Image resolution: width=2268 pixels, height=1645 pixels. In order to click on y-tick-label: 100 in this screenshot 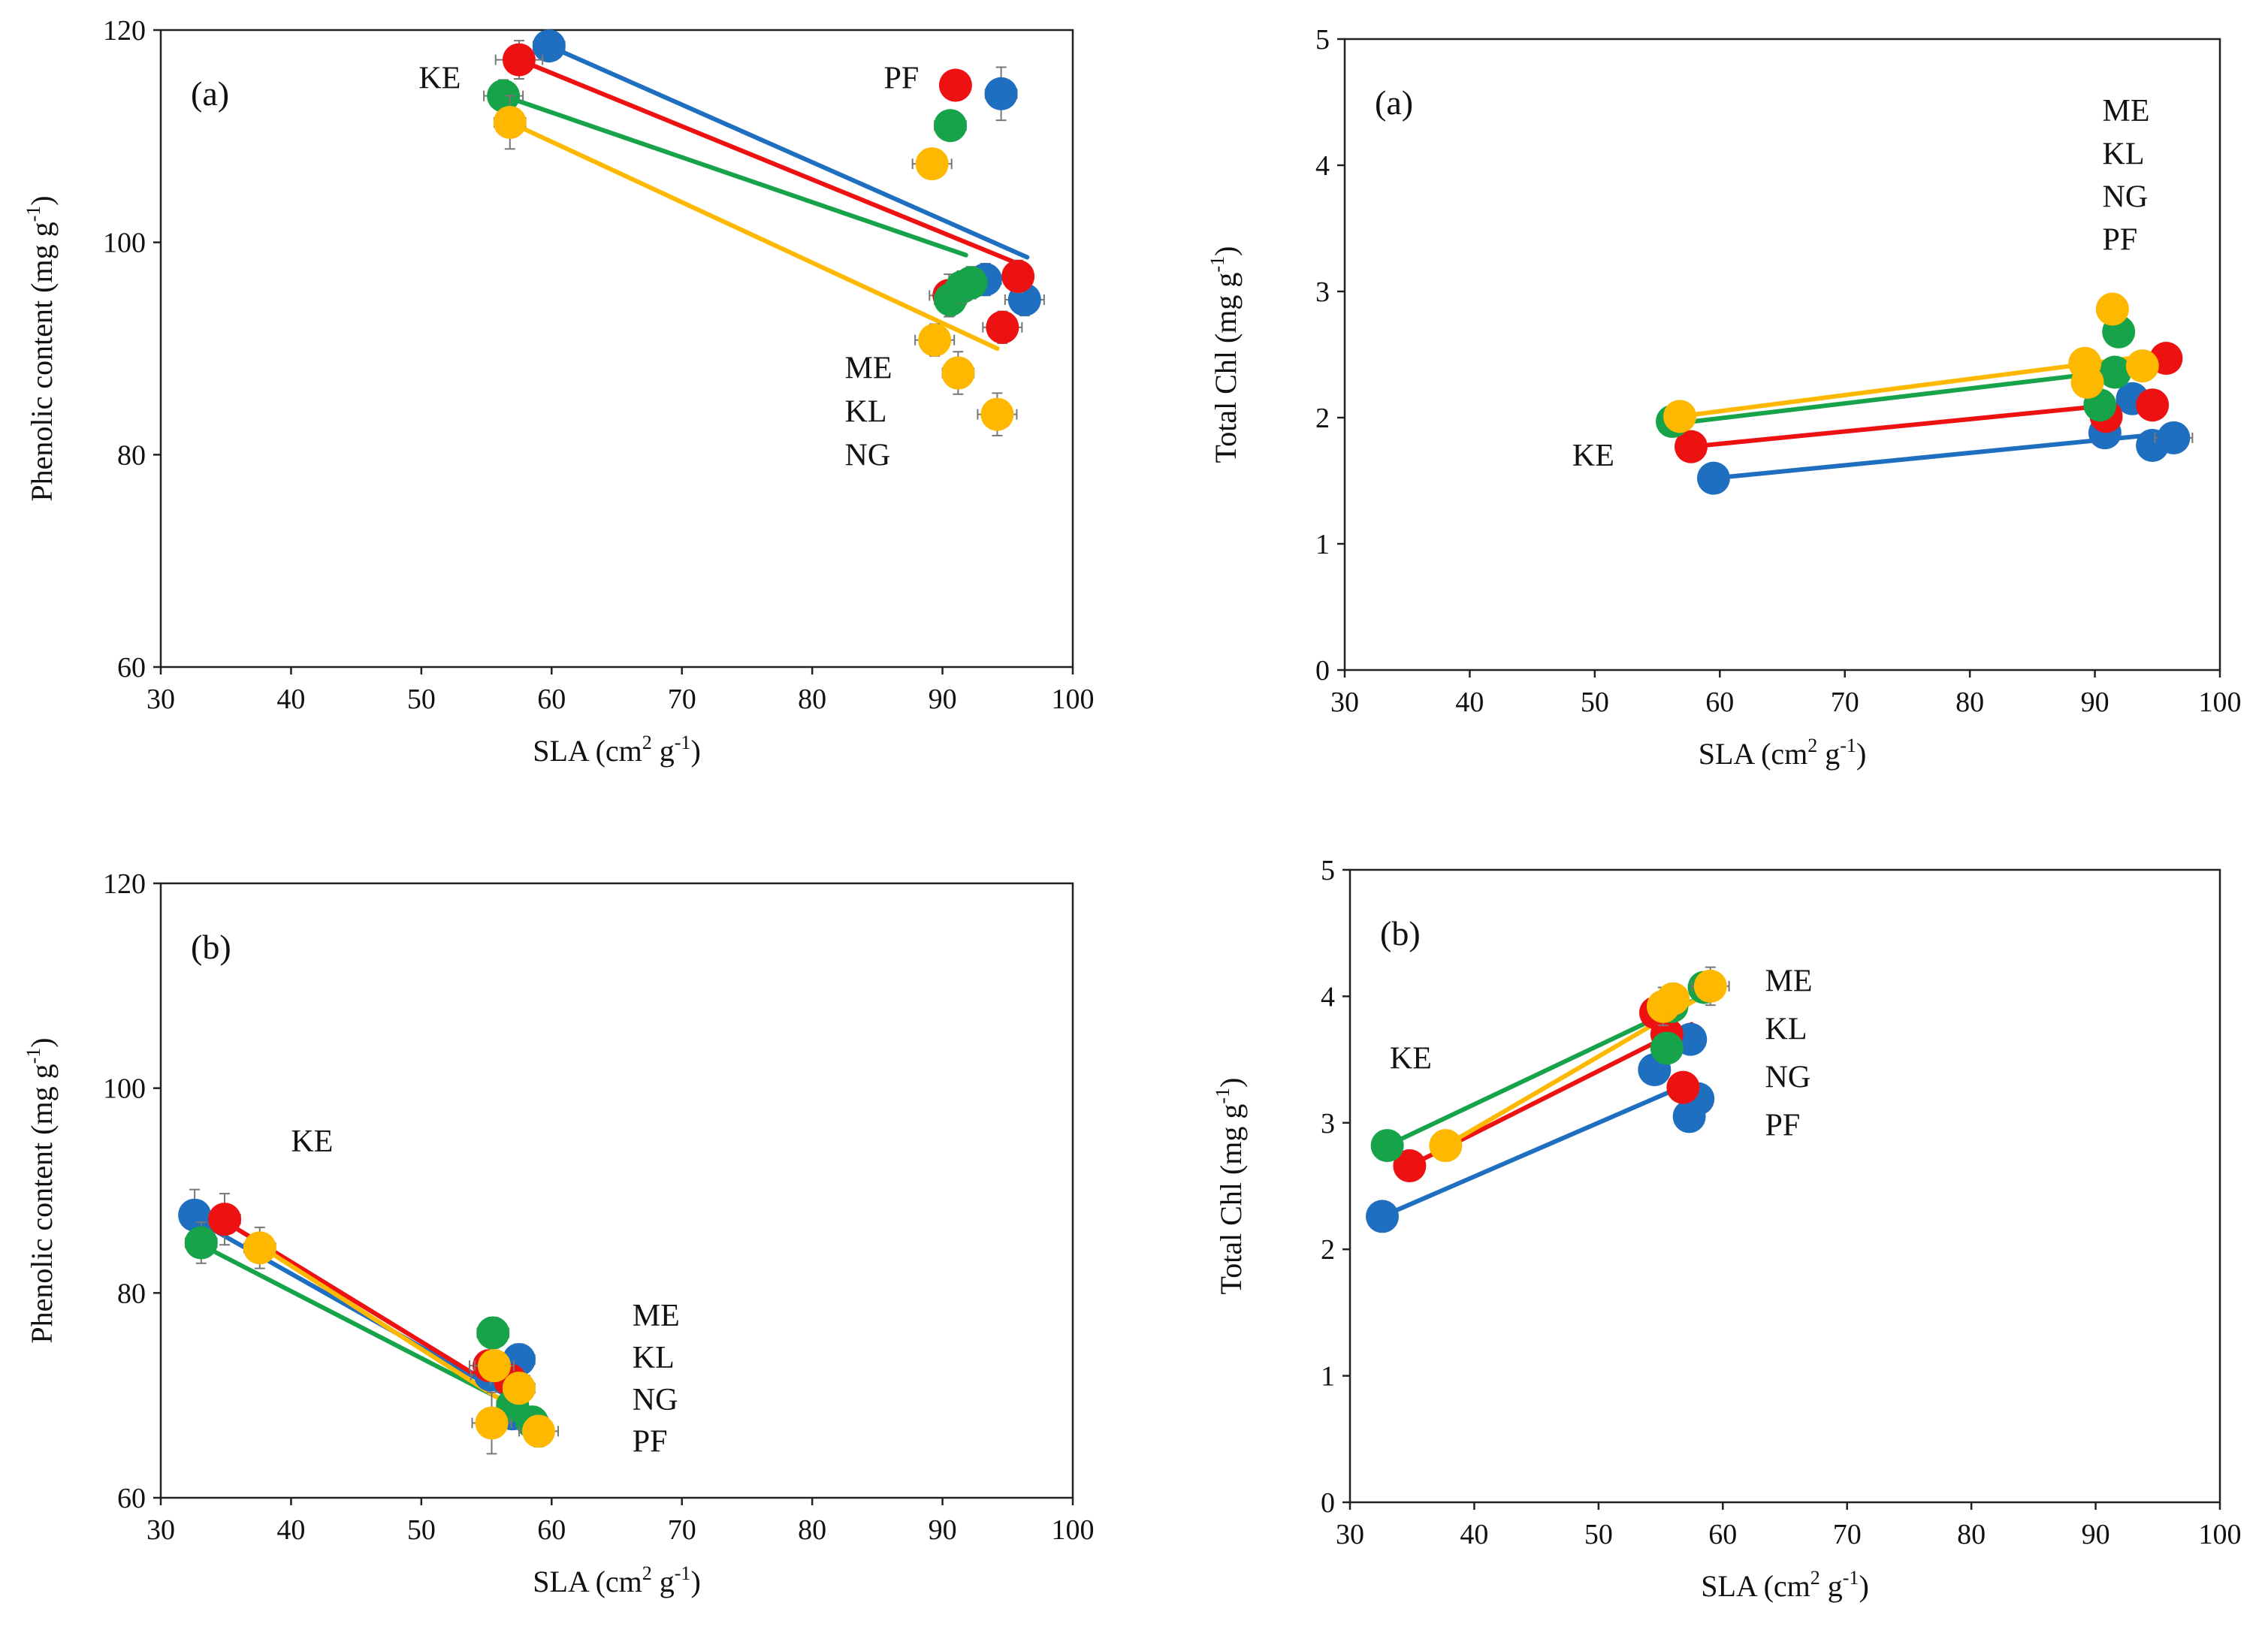, I will do `click(125, 1089)`.